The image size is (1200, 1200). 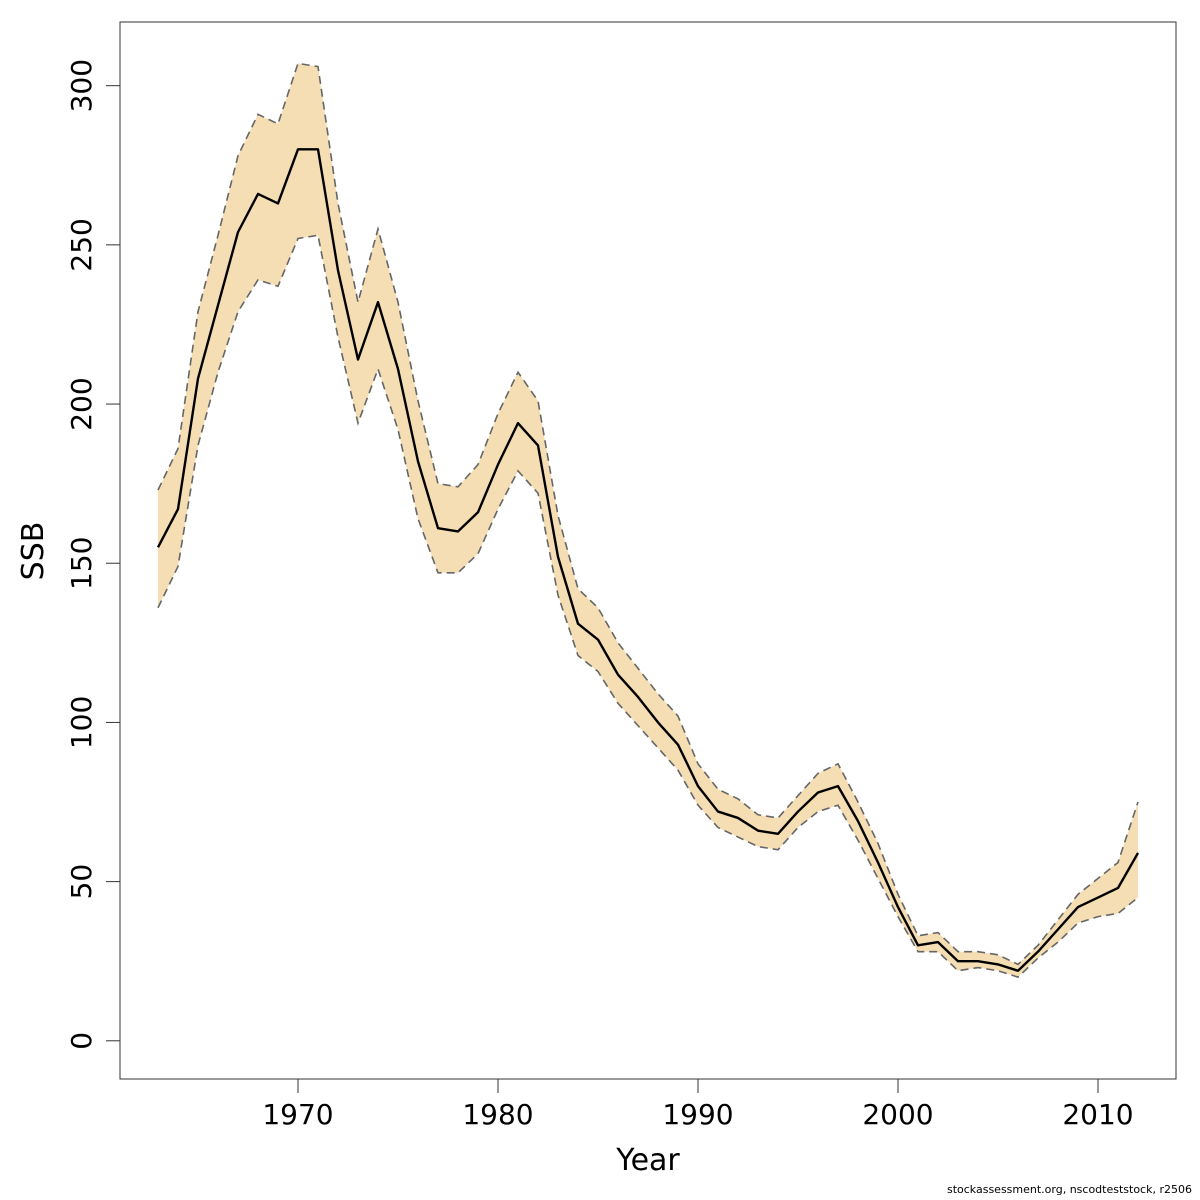 What do you see at coordinates (697, 1114) in the screenshot?
I see `x-tick-label: 1990` at bounding box center [697, 1114].